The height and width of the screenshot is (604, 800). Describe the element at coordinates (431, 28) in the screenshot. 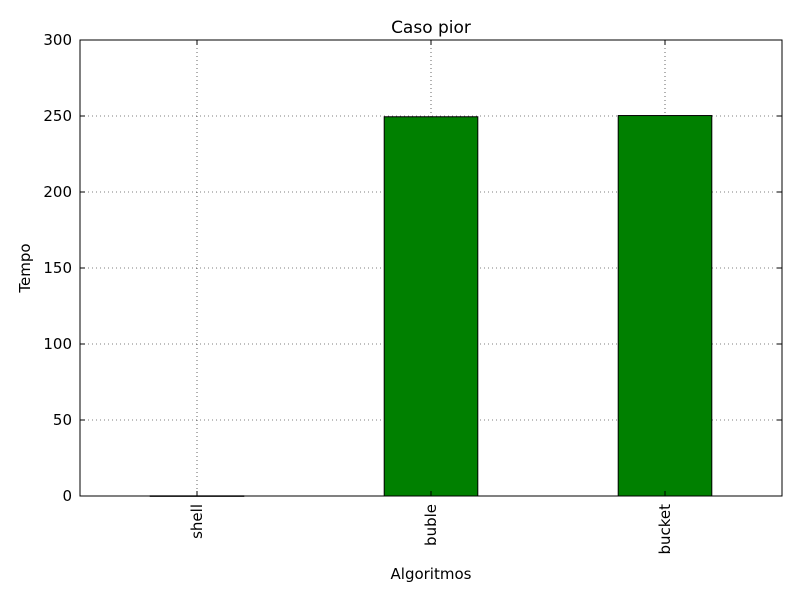

I see `chart-title: Caso pior` at that location.